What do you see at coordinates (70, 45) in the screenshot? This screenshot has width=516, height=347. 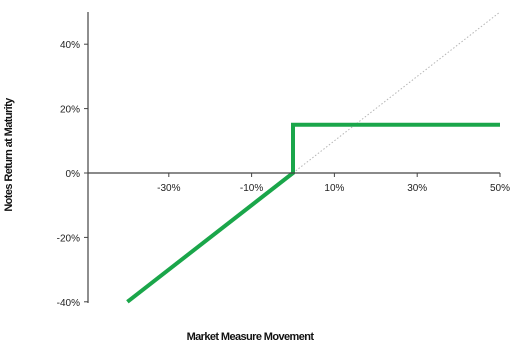 I see `y-tick-label: 40%` at bounding box center [70, 45].